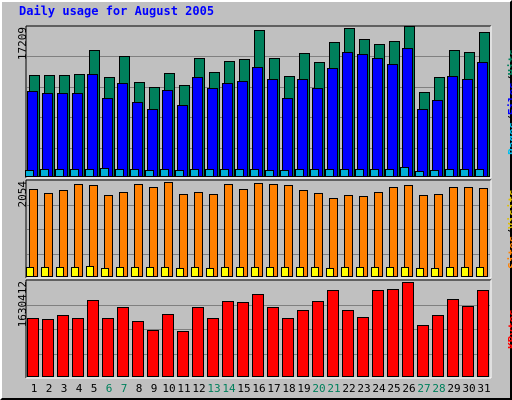 This screenshot has height=400, width=512. I want to click on x-tick-label: 27, so click(423, 388).